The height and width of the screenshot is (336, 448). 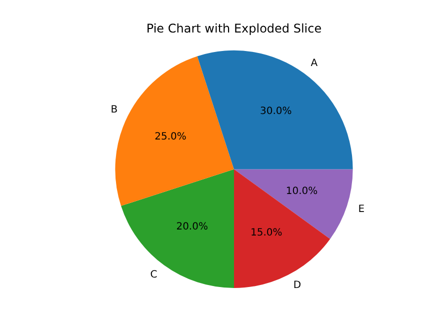 I want to click on slice-label: E, so click(x=361, y=210).